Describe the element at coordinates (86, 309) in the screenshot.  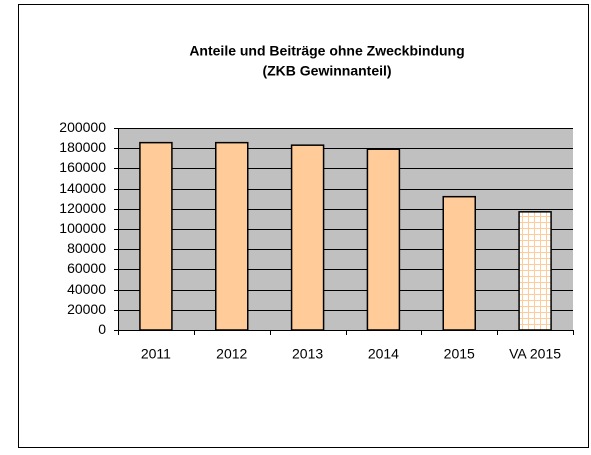
I see `y-tick-label: 20000` at that location.